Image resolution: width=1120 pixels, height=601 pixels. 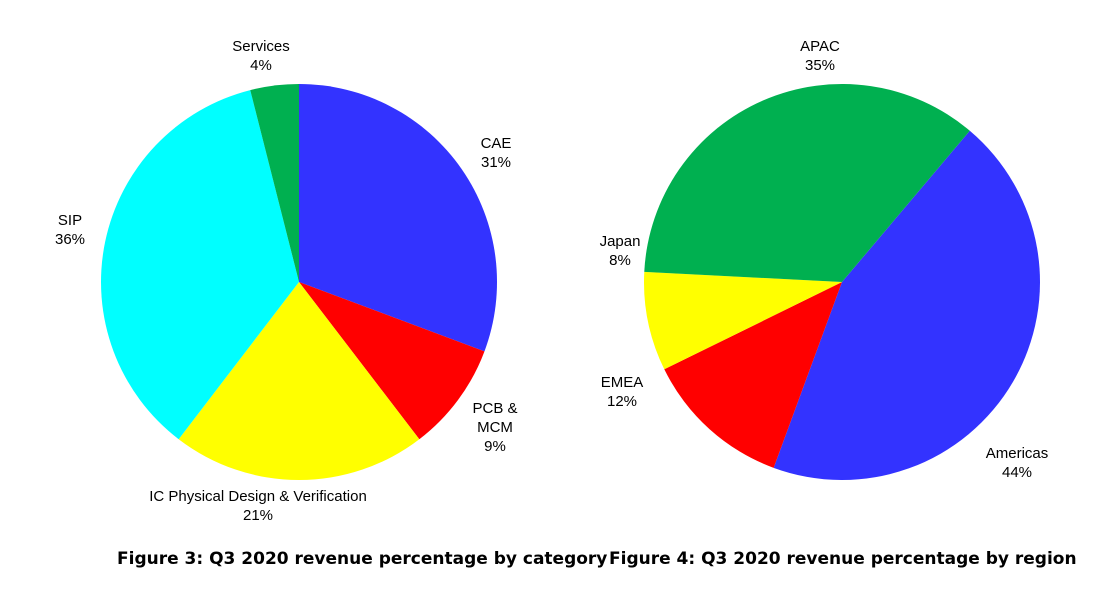 What do you see at coordinates (200, 265) in the screenshot?
I see `pie-slice-sip` at bounding box center [200, 265].